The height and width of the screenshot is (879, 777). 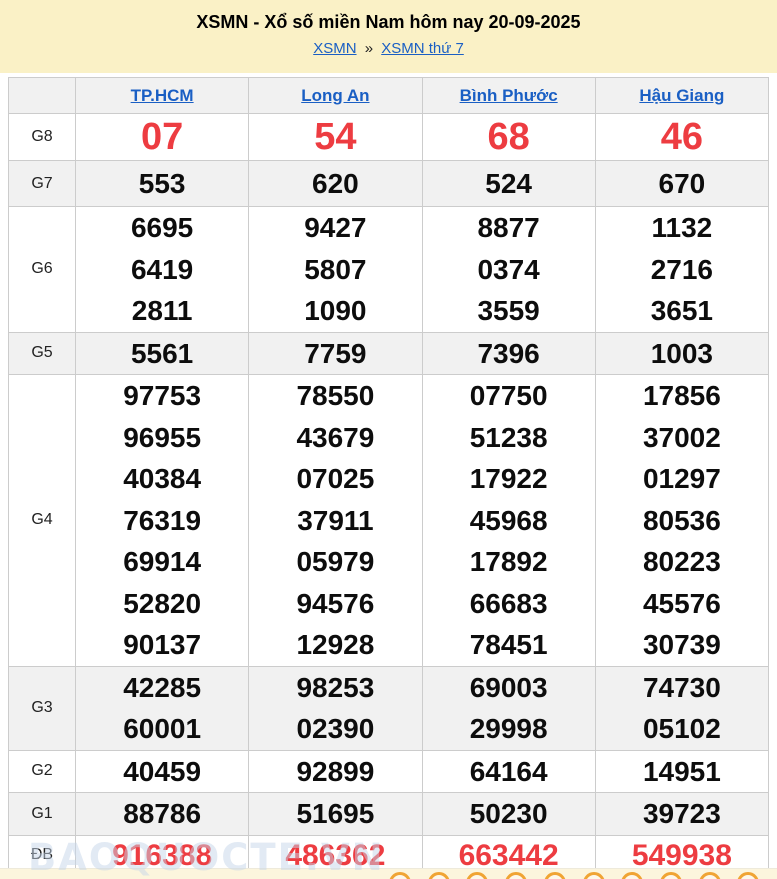 What do you see at coordinates (335, 644) in the screenshot?
I see `prize-number: 12928` at bounding box center [335, 644].